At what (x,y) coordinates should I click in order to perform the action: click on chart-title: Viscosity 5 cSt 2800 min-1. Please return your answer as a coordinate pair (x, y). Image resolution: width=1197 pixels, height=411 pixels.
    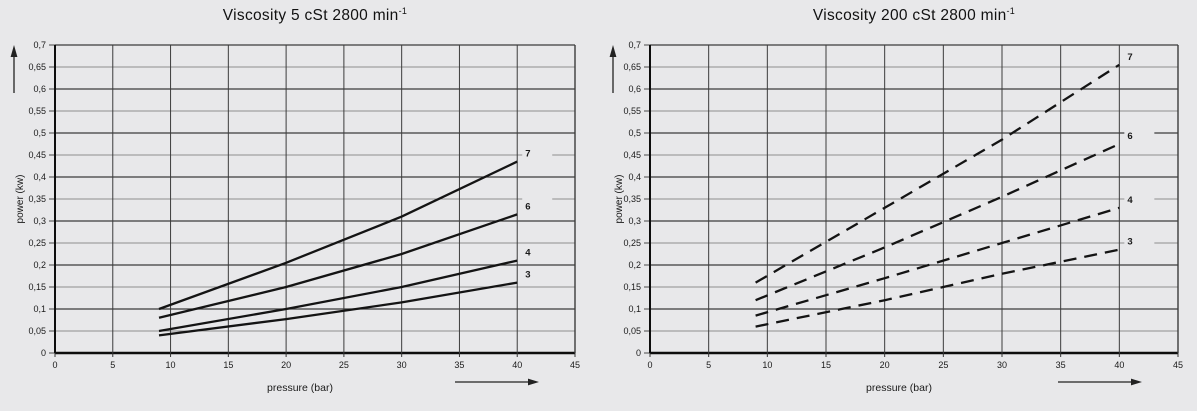
    Looking at the image, I should click on (315, 15).